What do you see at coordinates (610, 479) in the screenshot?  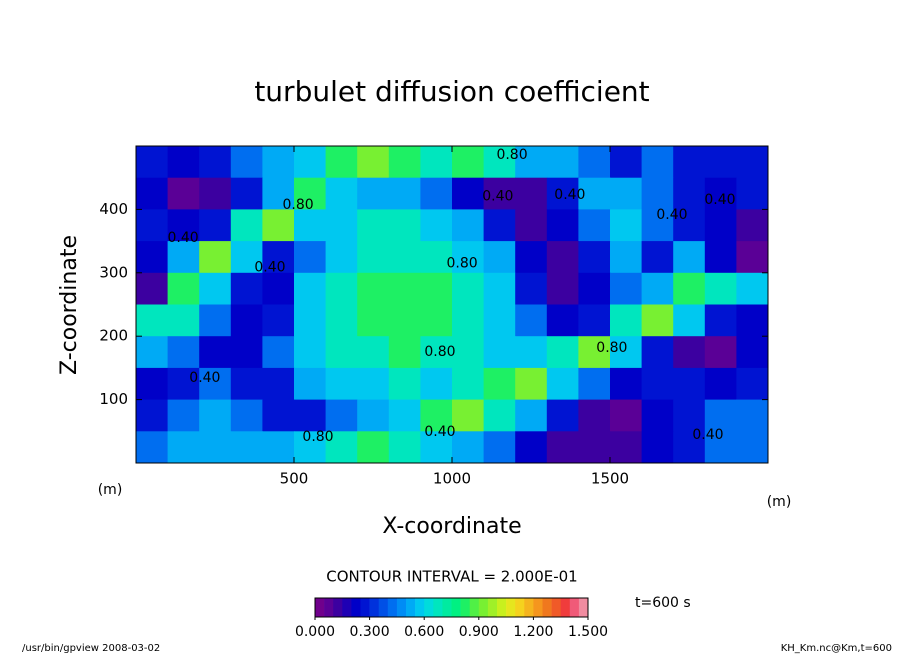 I see `x-tick-label: 1500` at bounding box center [610, 479].